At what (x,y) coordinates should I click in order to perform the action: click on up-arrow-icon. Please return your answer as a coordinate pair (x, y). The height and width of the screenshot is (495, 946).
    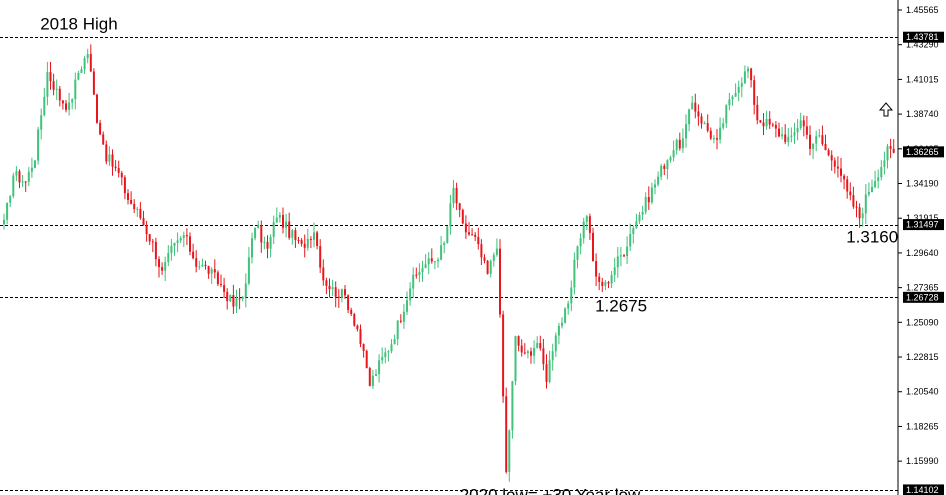
    Looking at the image, I should click on (886, 109).